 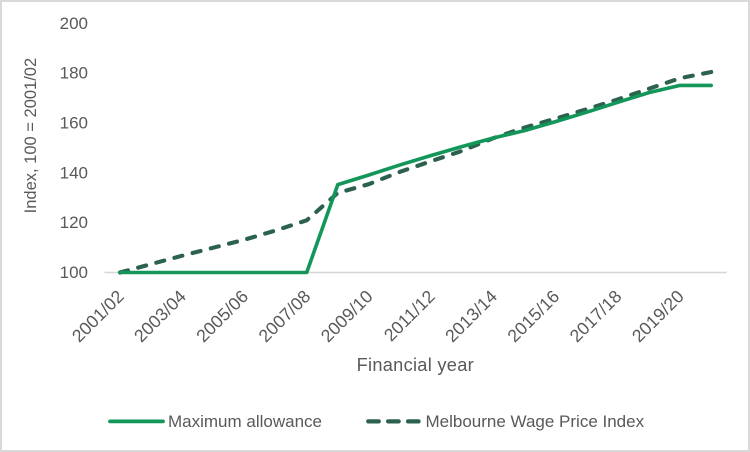 What do you see at coordinates (31, 136) in the screenshot?
I see `svg-text: Index, 100 = 2001/02` at bounding box center [31, 136].